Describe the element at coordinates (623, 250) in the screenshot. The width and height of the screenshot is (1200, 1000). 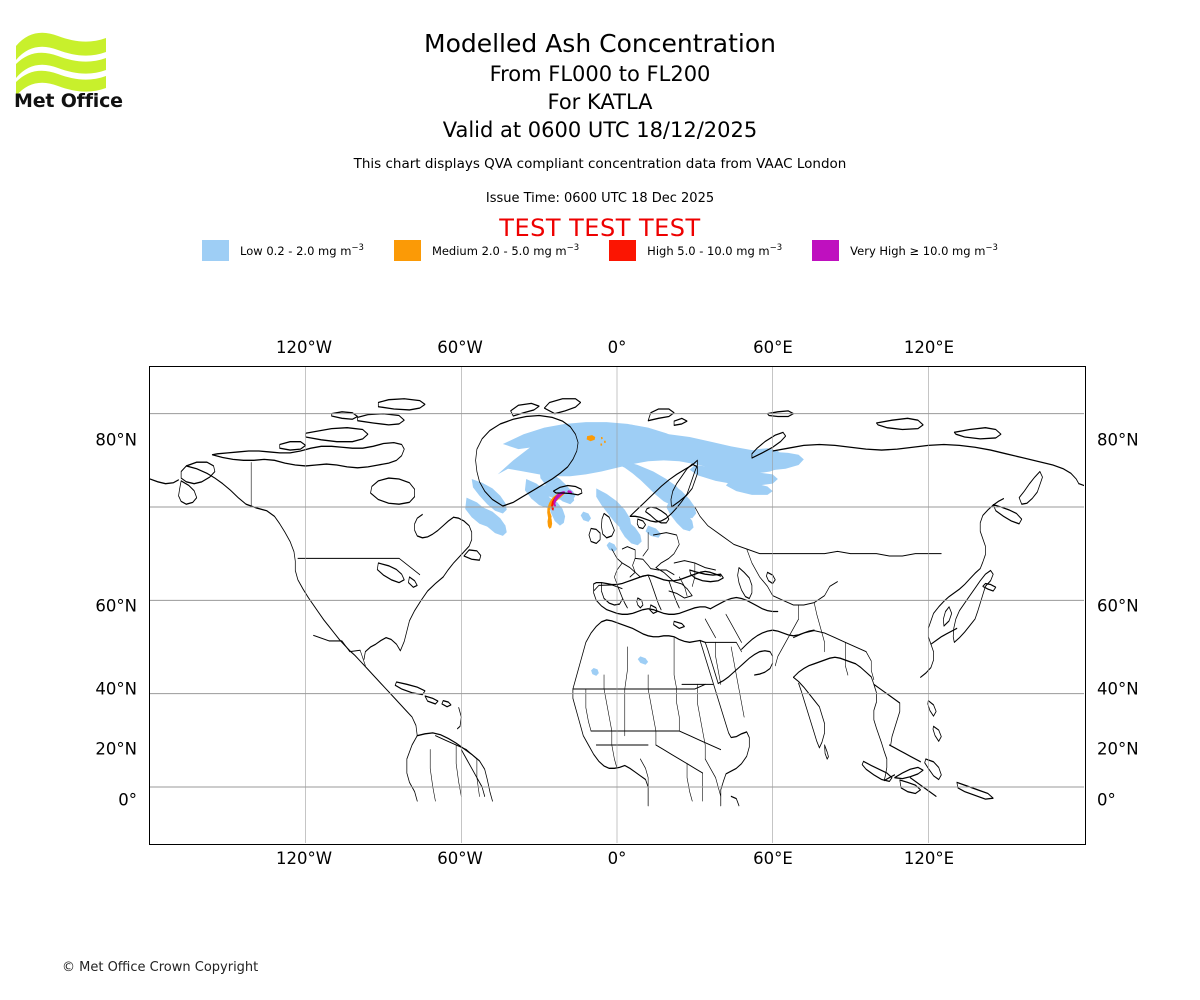
I see `legend-swatch-high` at that location.